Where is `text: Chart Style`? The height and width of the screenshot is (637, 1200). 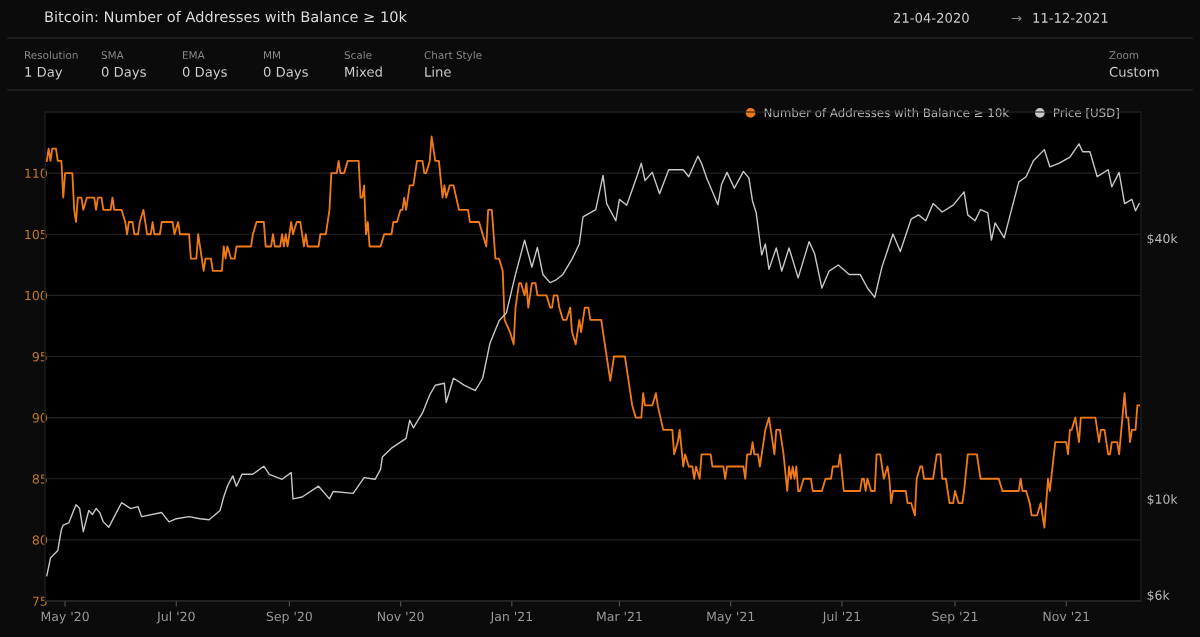
text: Chart Style is located at coordinates (453, 56).